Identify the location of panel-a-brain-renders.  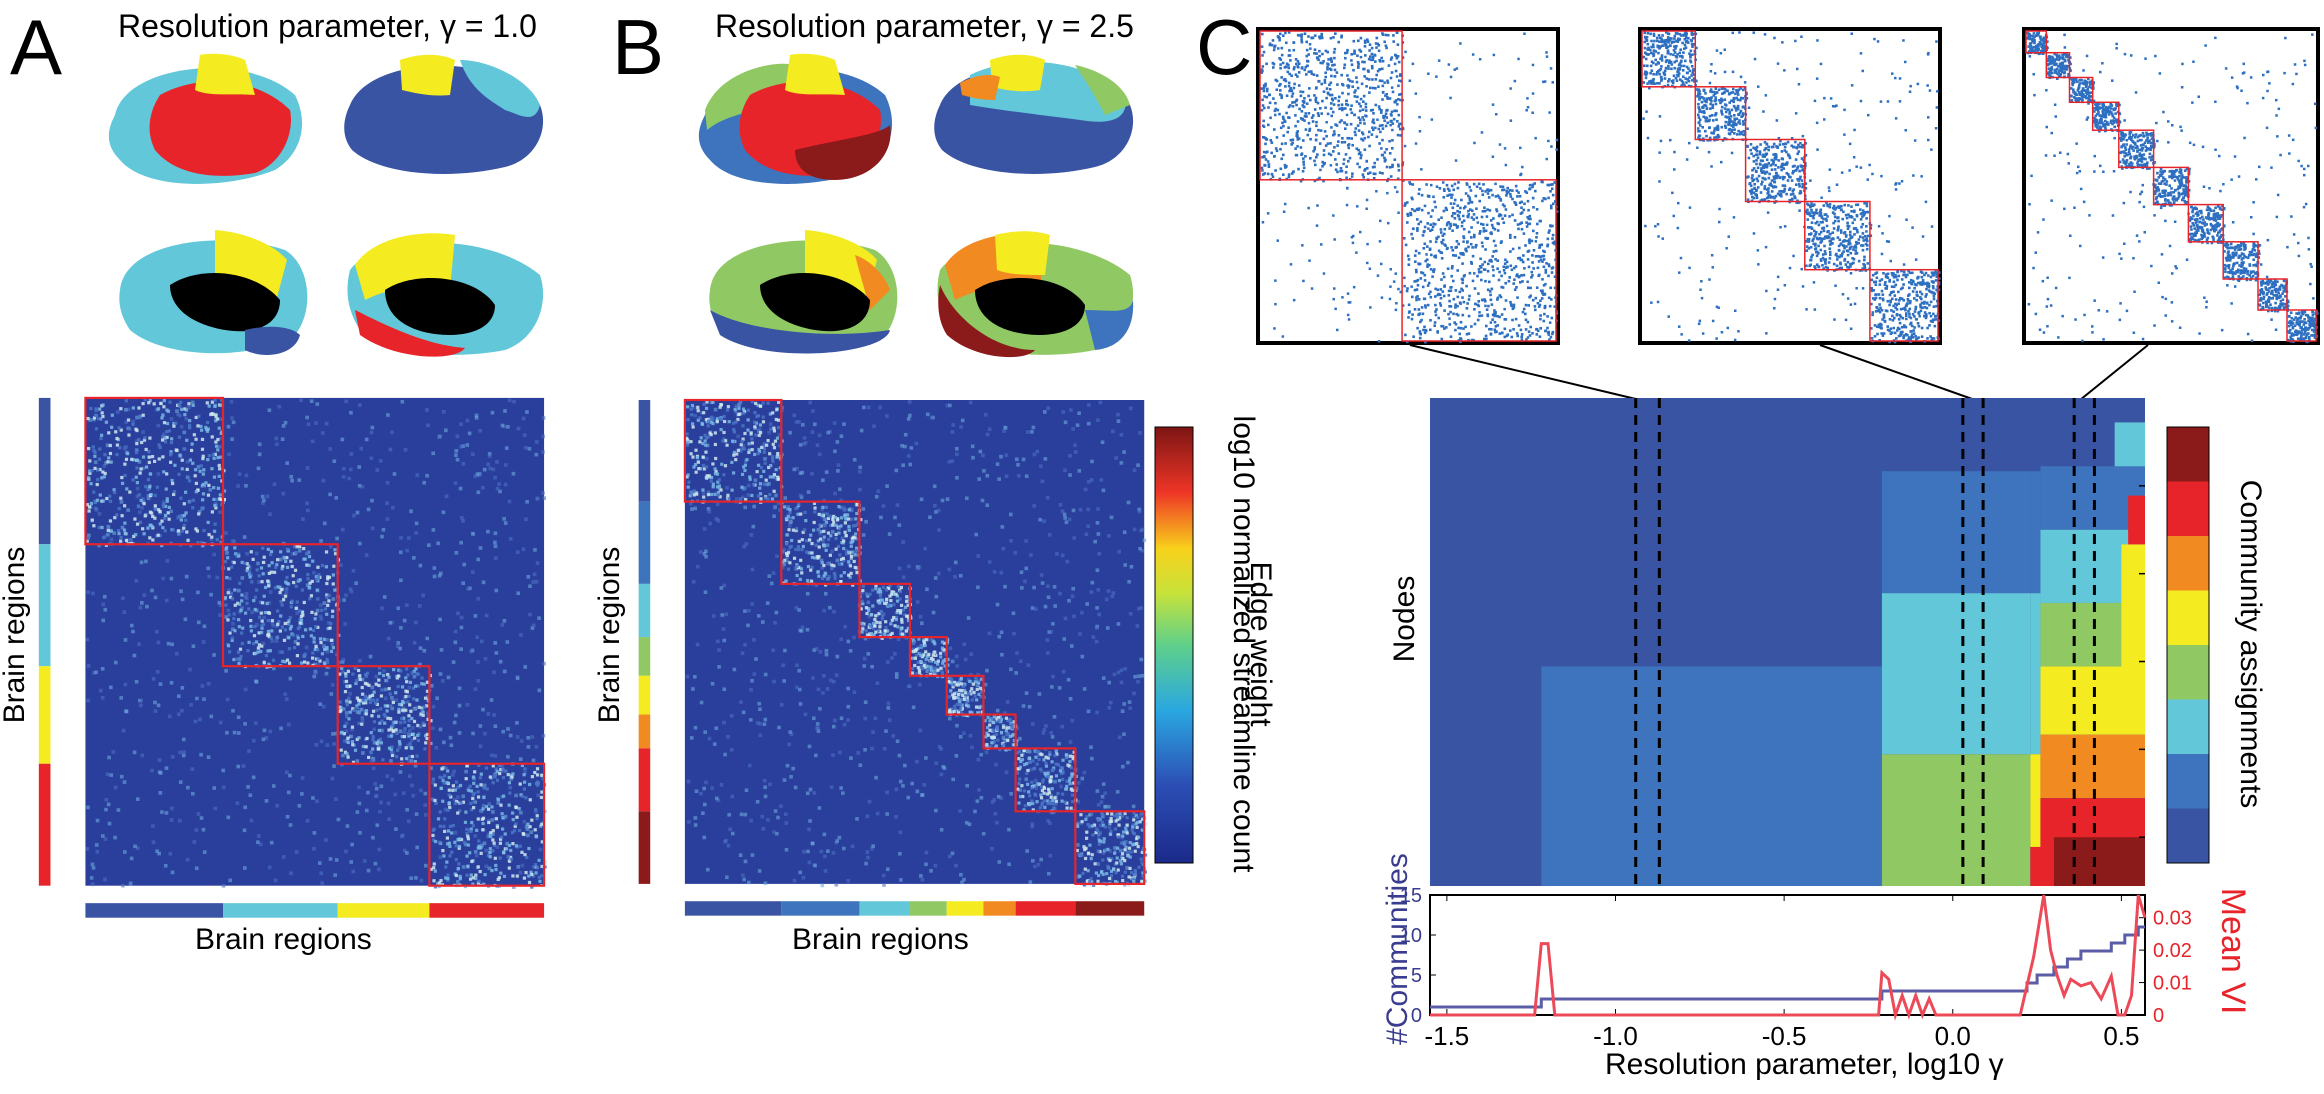
(326, 205).